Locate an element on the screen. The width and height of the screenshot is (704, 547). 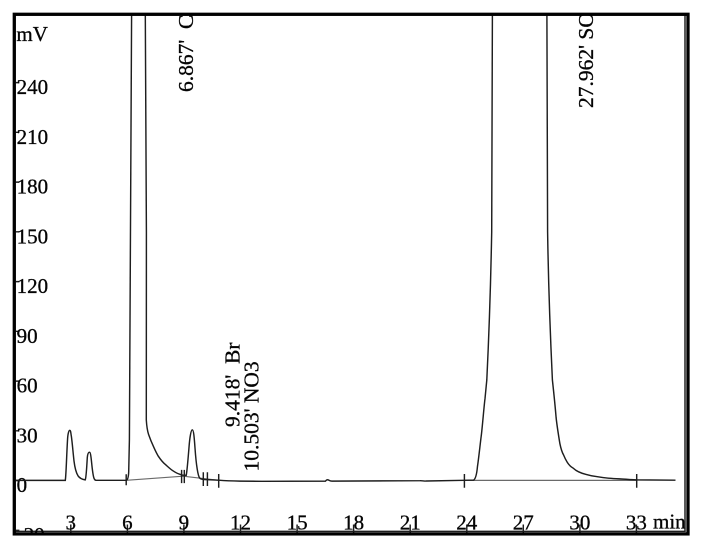
svg-text: min is located at coordinates (669, 522).